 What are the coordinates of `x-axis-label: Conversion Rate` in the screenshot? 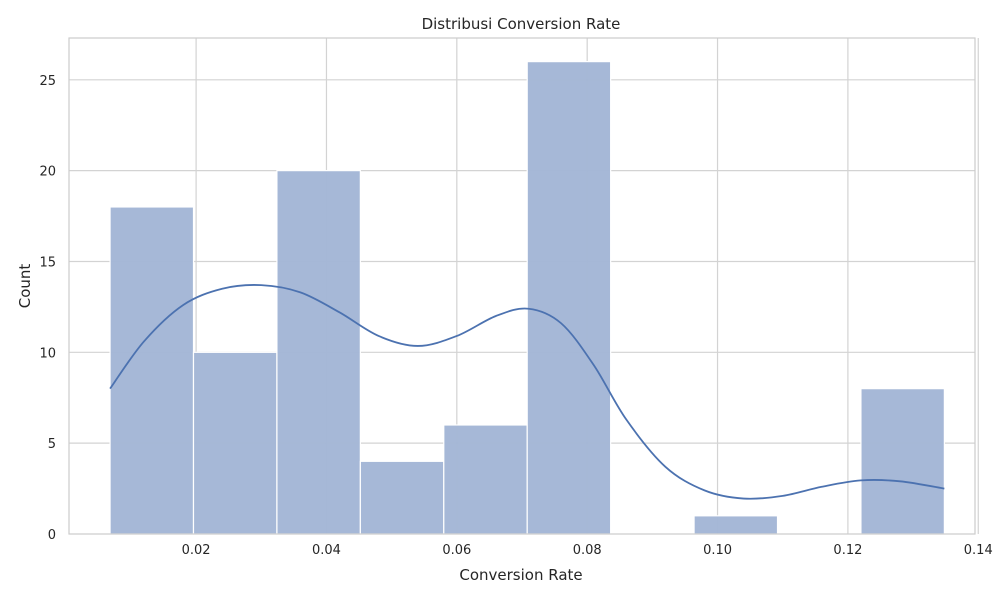 It's located at (520, 575).